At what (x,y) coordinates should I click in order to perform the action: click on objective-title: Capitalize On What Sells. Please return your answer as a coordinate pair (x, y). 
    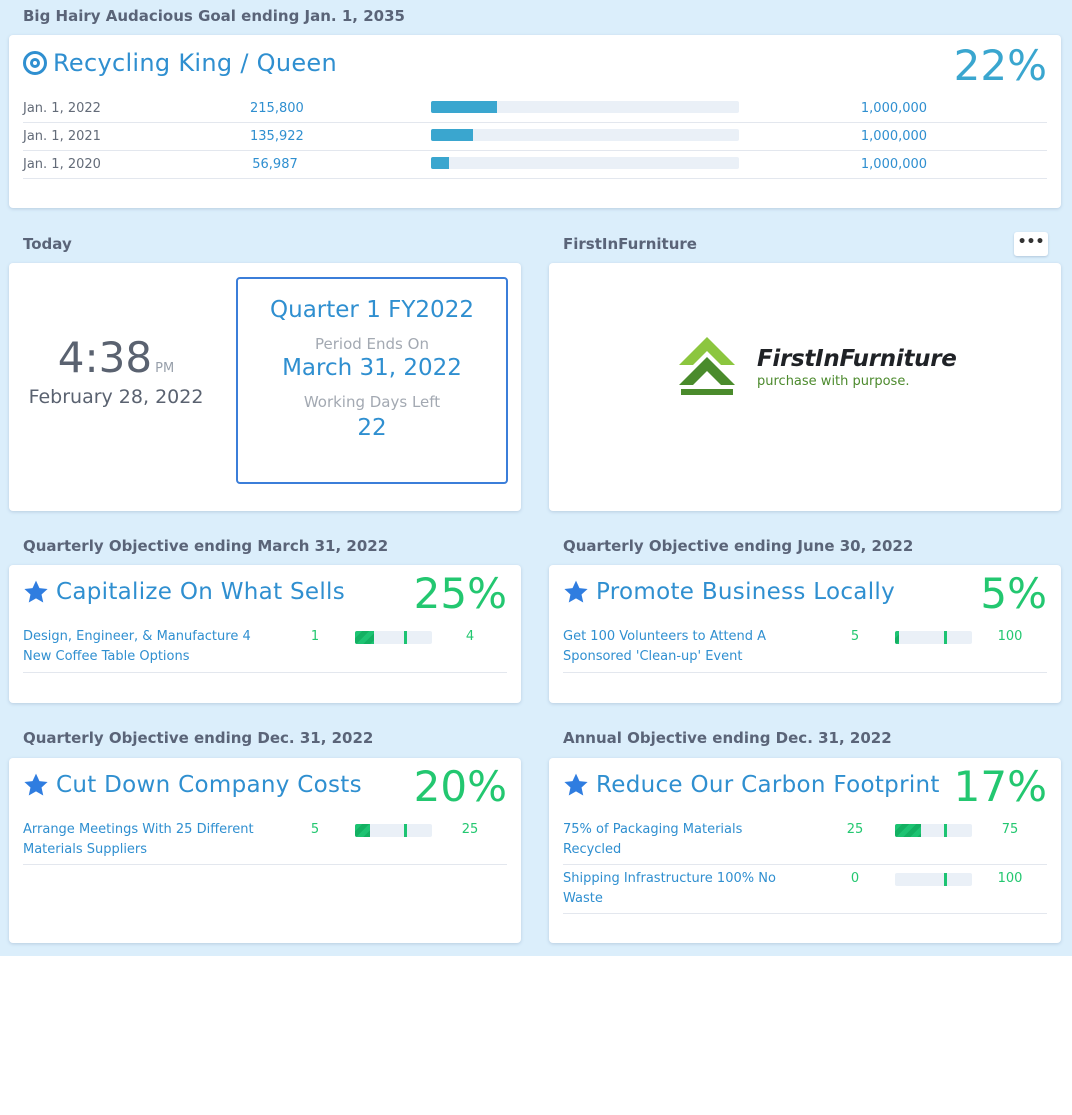
    Looking at the image, I should click on (201, 592).